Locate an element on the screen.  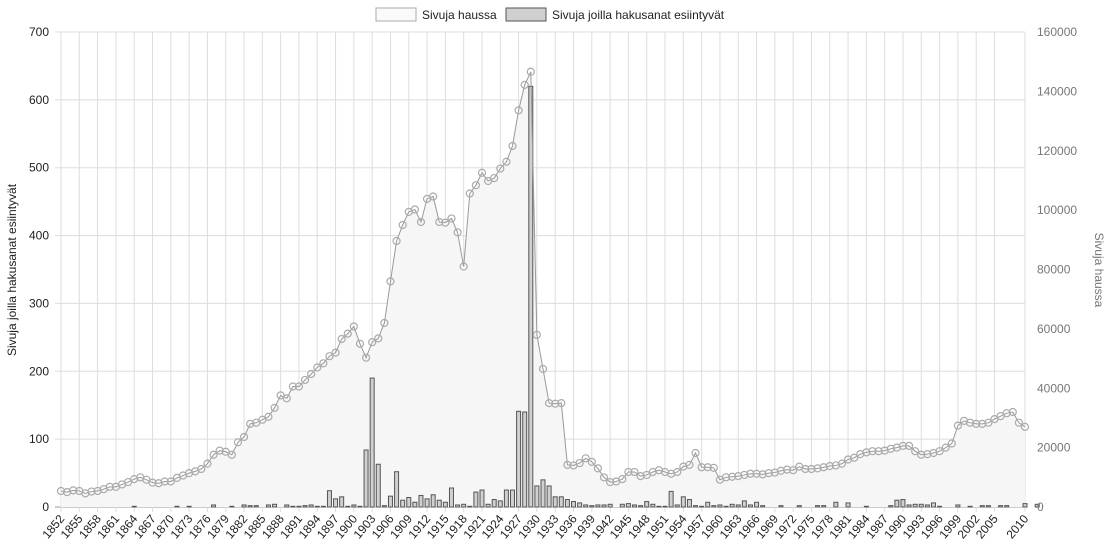
point-1915 is located at coordinates (445, 222).